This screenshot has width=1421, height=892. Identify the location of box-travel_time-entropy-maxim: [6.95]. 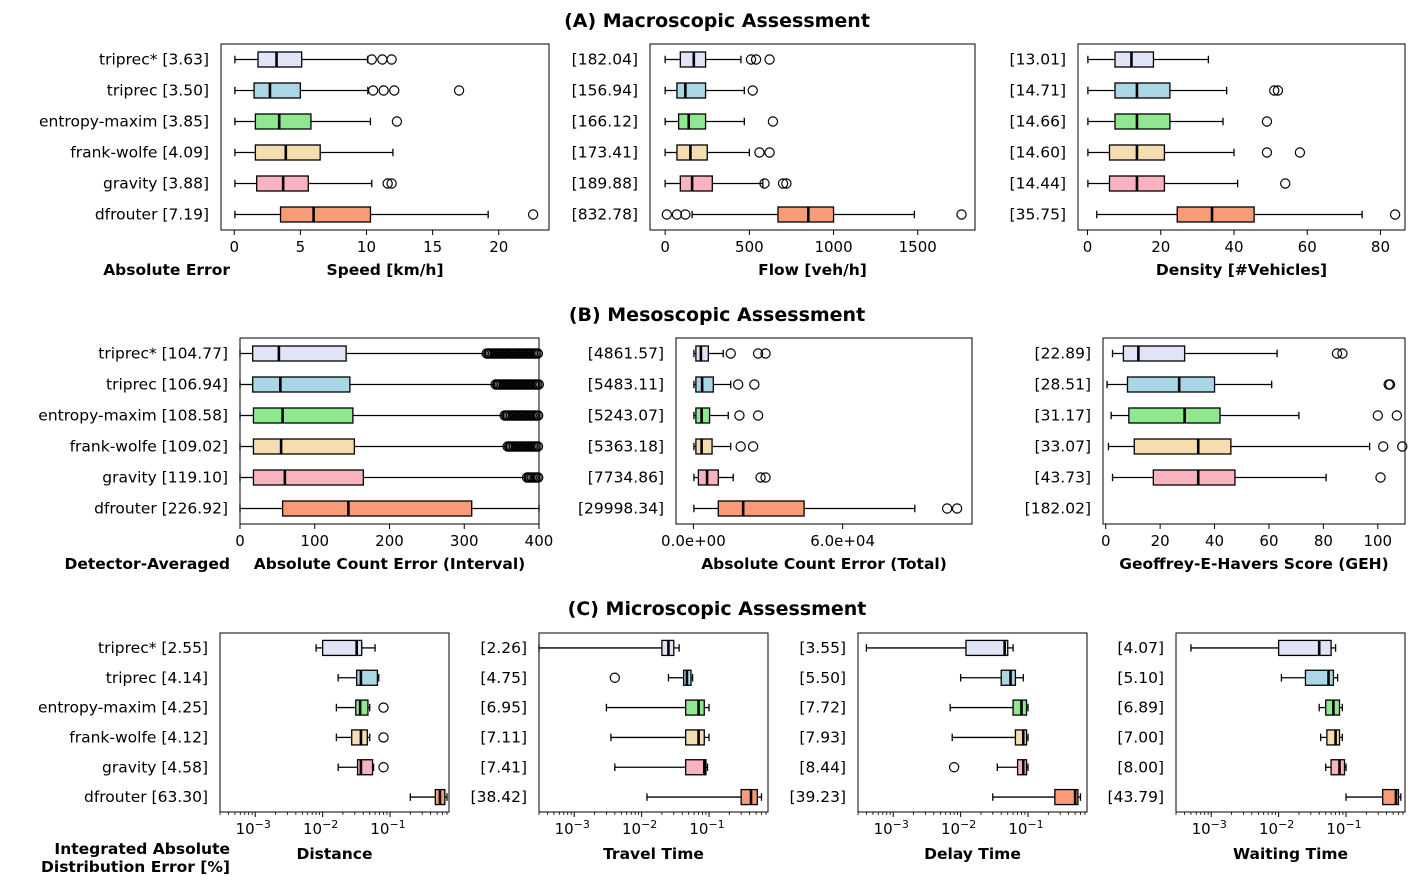
(595, 708).